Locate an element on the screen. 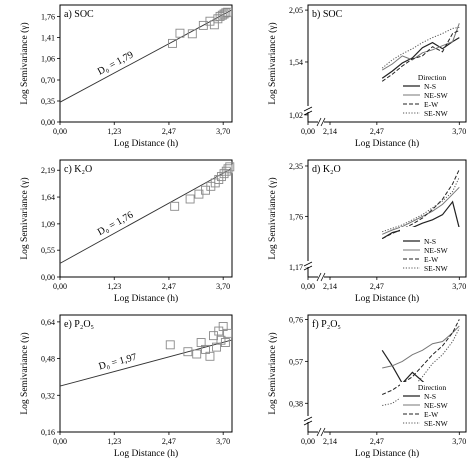 The width and height of the screenshot is (474, 474). y-tick-label: 0,16 is located at coordinates (48, 432).